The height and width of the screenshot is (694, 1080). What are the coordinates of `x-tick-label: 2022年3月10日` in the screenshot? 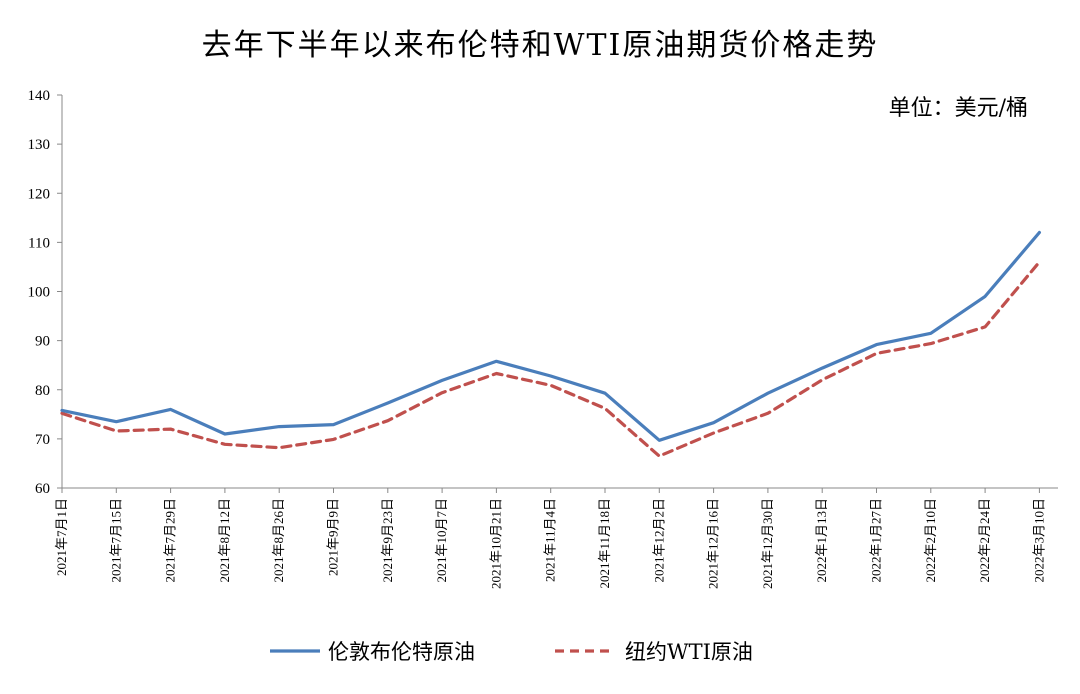 It's located at (1038, 540).